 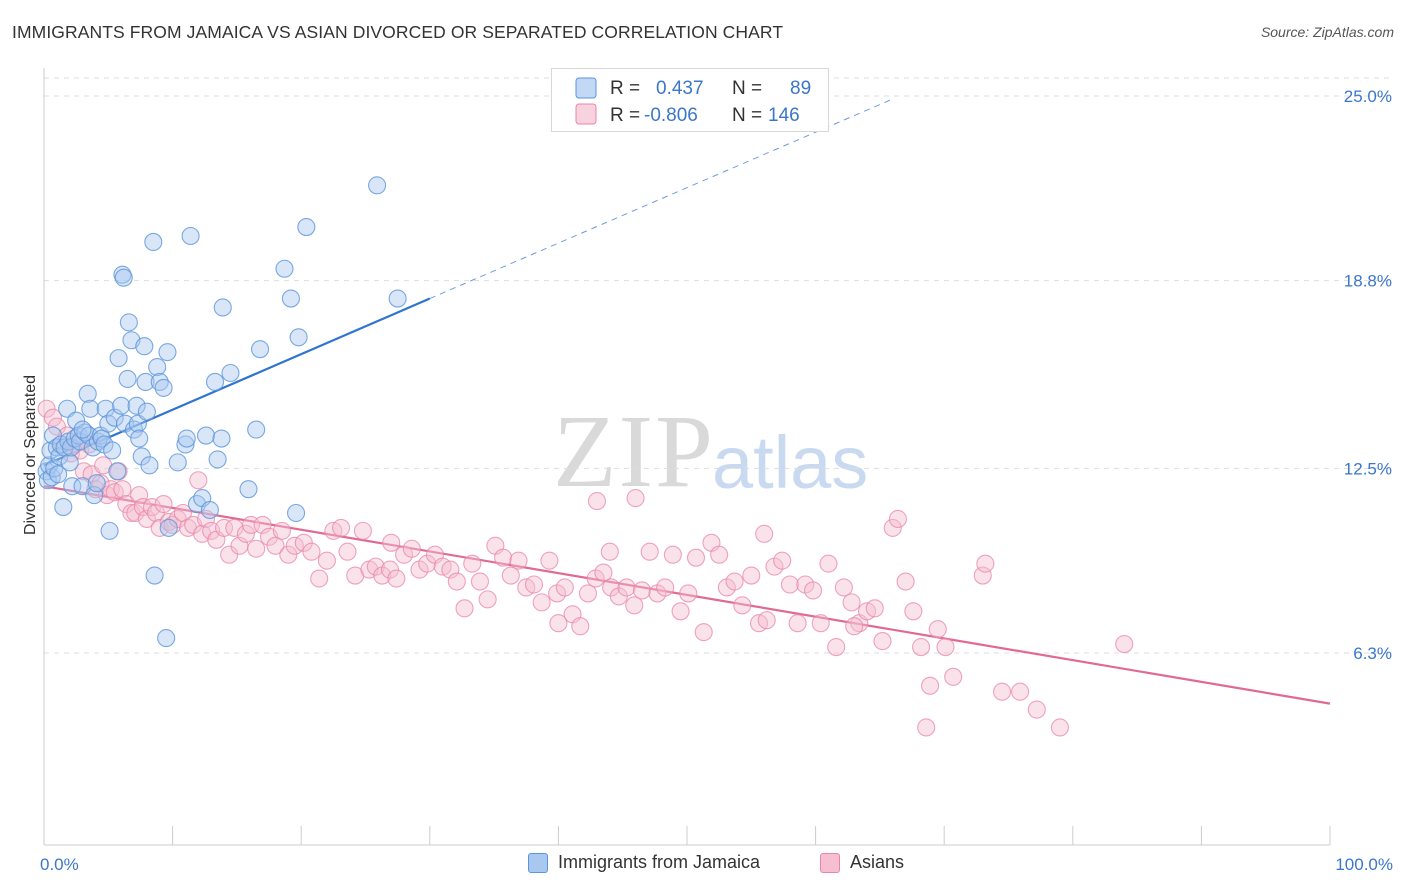 What do you see at coordinates (790, 462) in the screenshot?
I see `watermark-atlas: atlas` at bounding box center [790, 462].